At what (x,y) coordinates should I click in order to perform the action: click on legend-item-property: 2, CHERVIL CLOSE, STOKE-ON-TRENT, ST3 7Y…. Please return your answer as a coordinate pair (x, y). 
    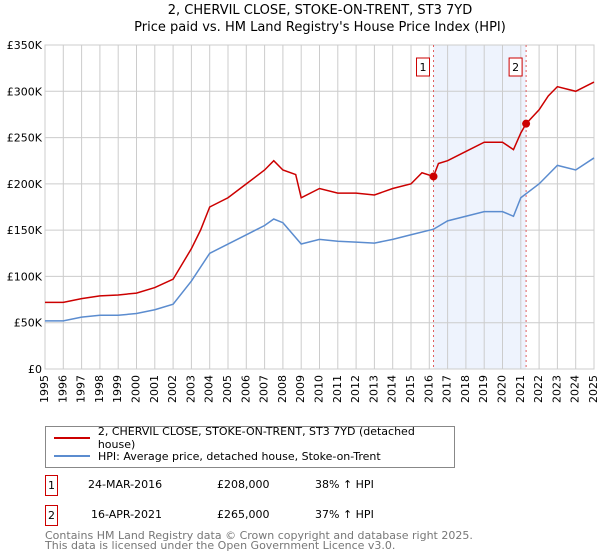
    Looking at the image, I should click on (254, 438).